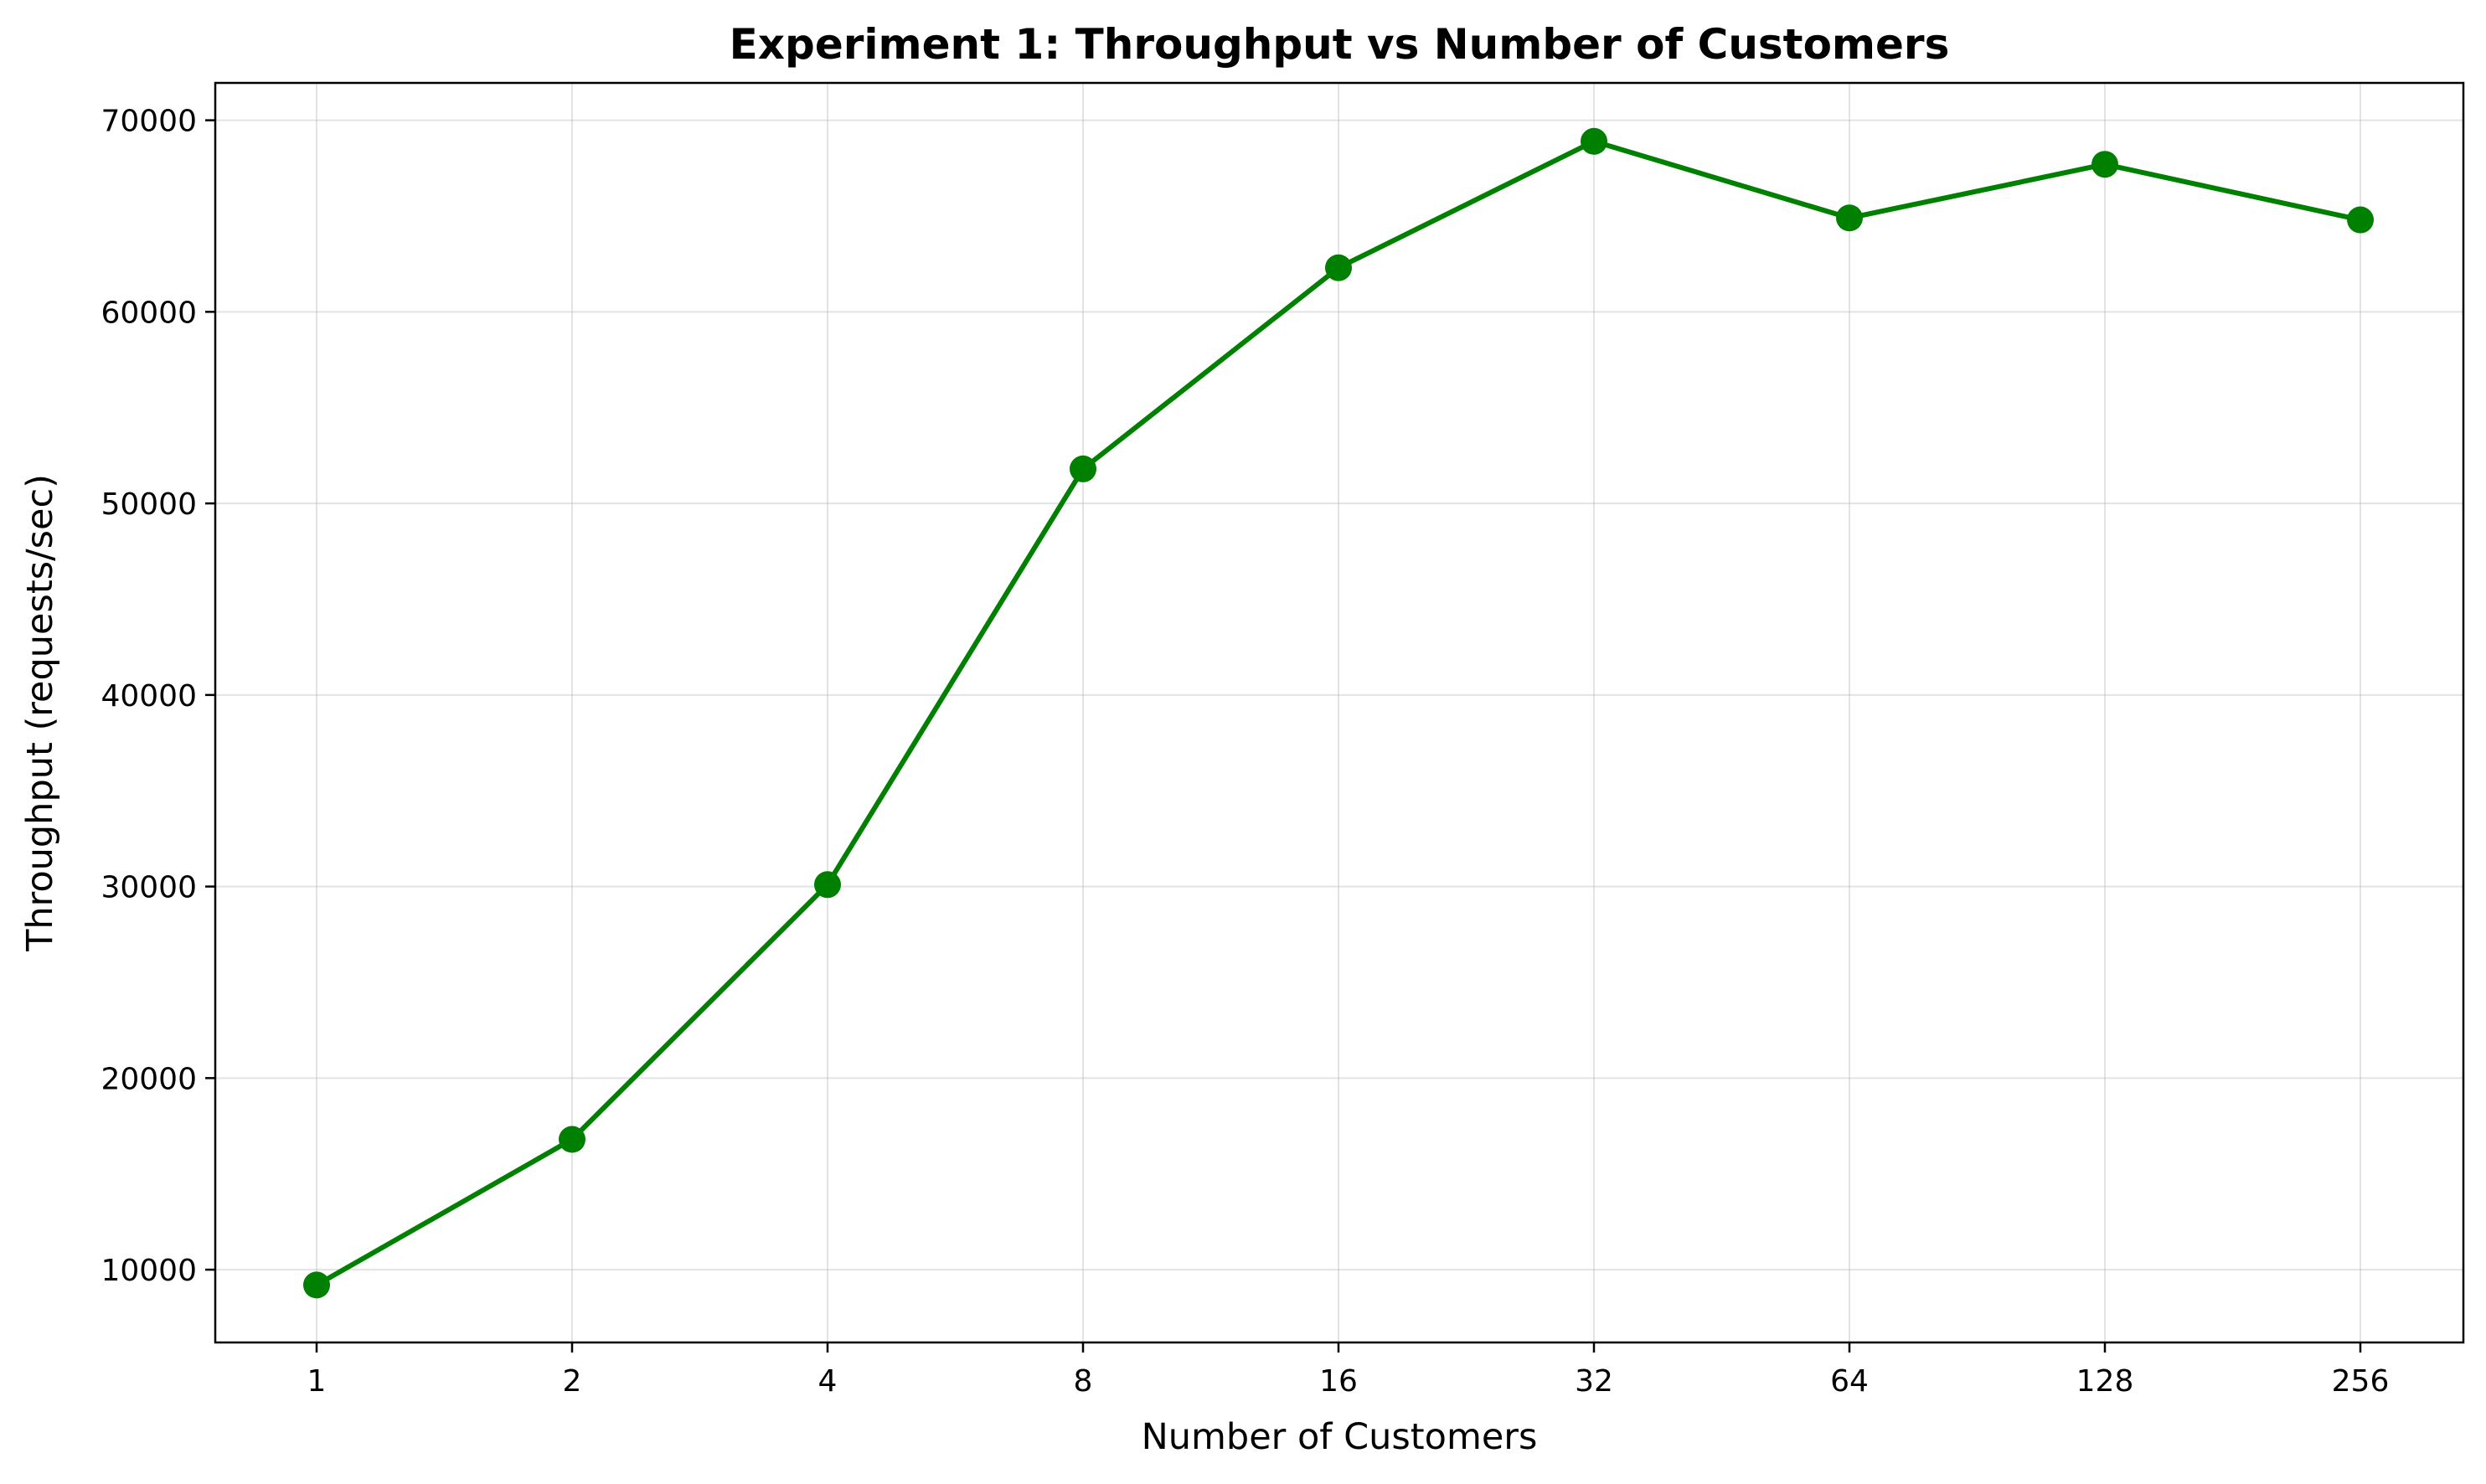  I want to click on x-tick-label: 16, so click(1339, 1381).